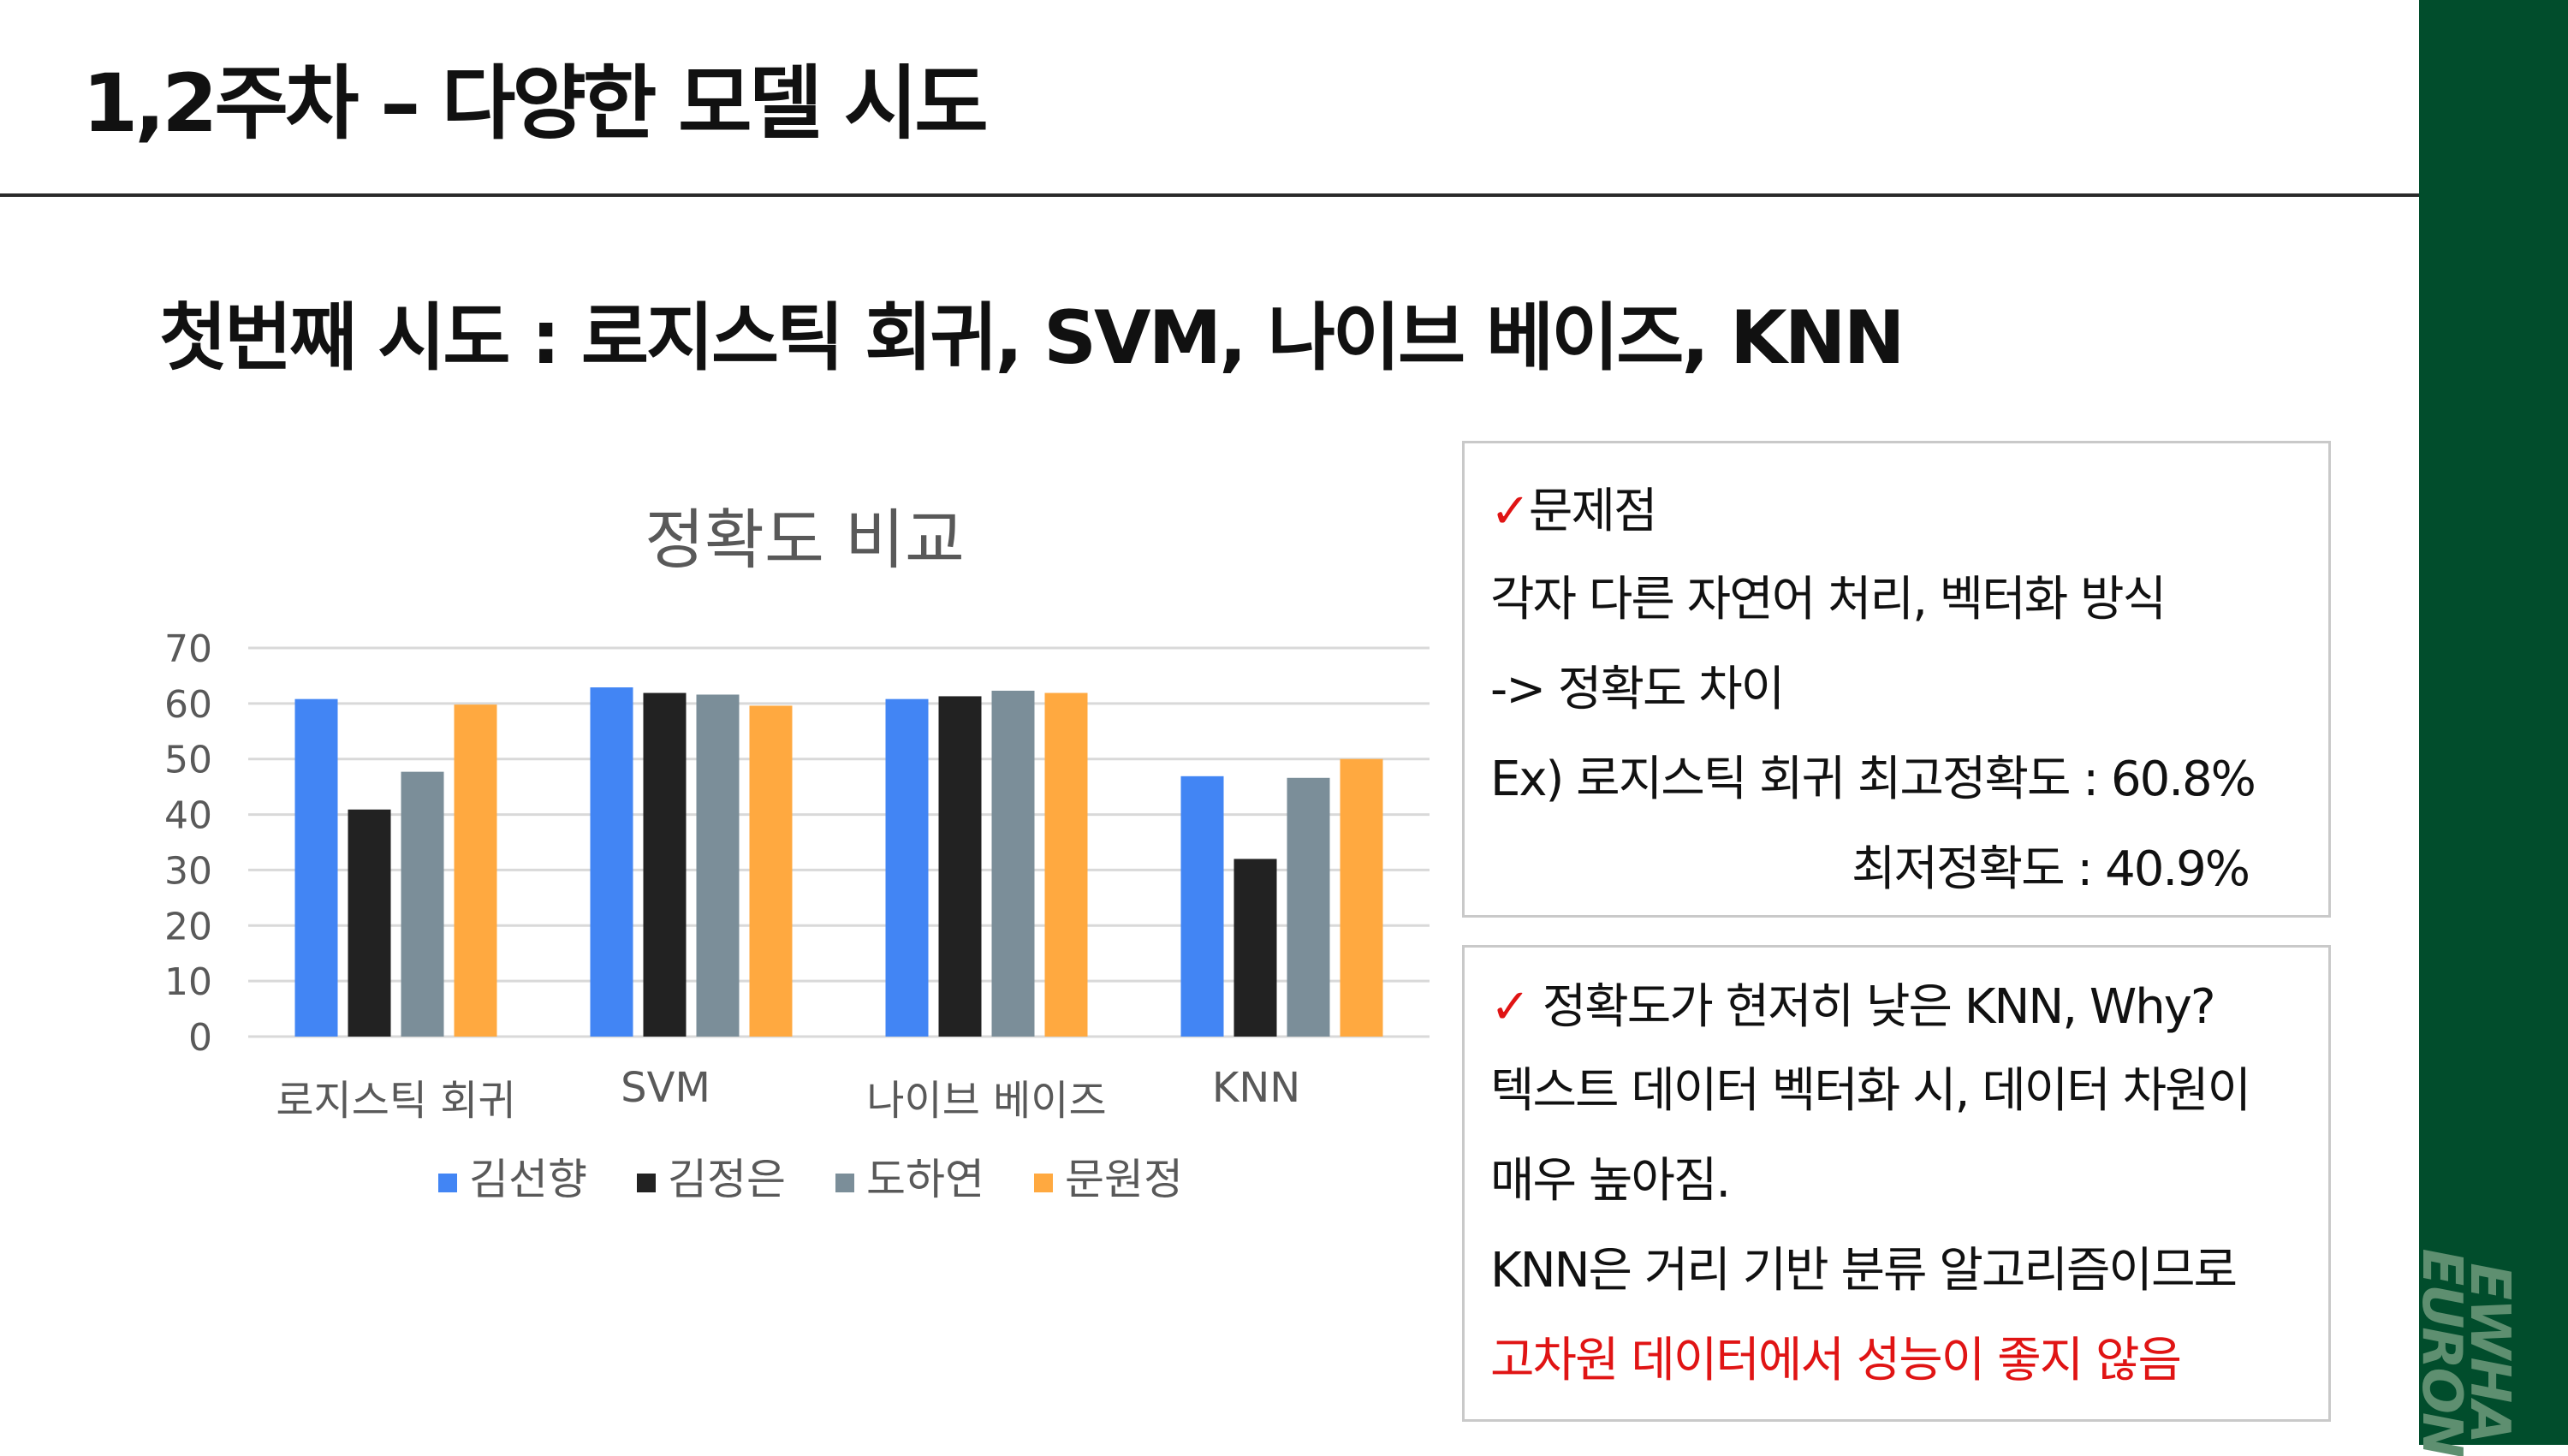 The height and width of the screenshot is (1456, 2568). Describe the element at coordinates (2493, 722) in the screenshot. I see `brand-sidebar` at that location.